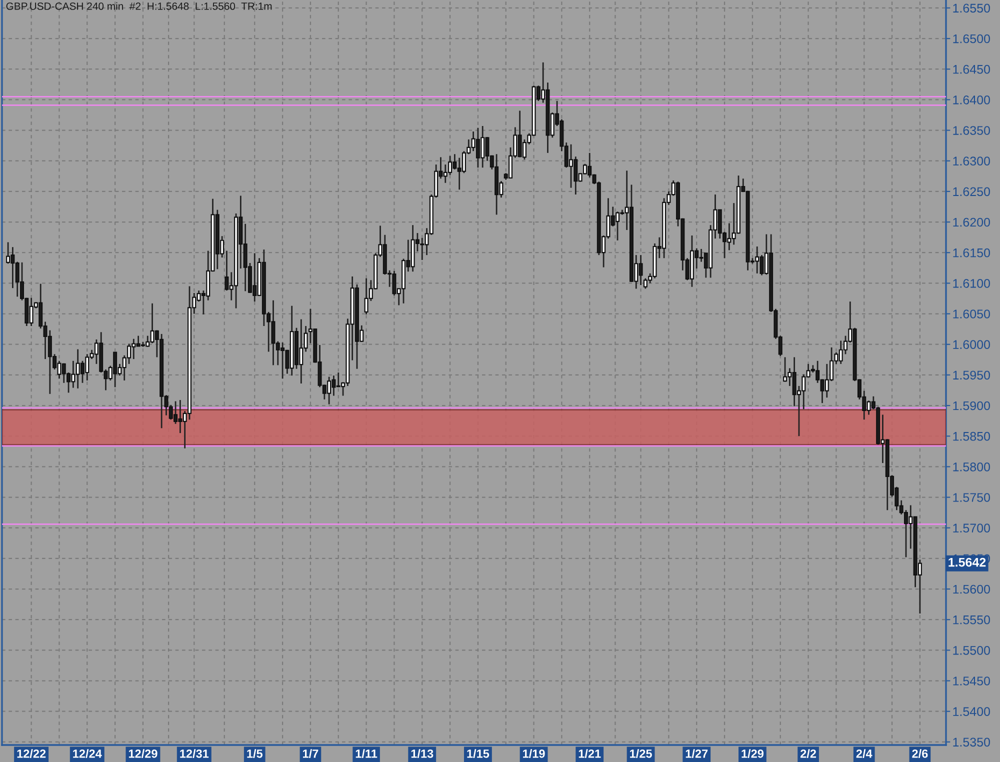  I want to click on x-tick-label: 1/27, so click(697, 753).